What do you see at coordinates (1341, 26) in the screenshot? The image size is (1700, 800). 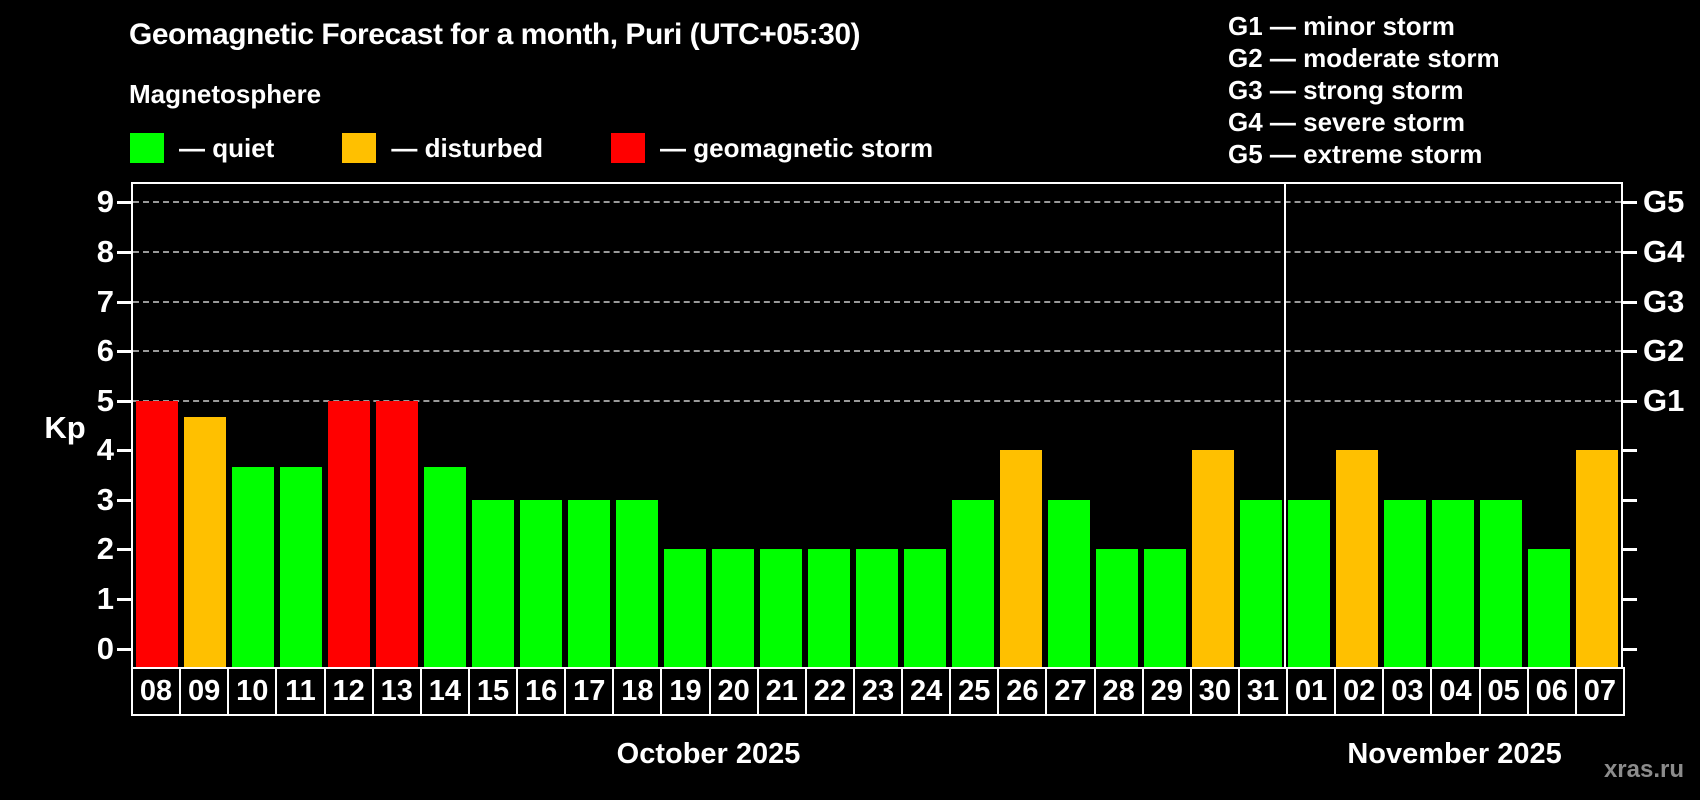 I see `g-legend-line-g1: G1 — minor storm` at bounding box center [1341, 26].